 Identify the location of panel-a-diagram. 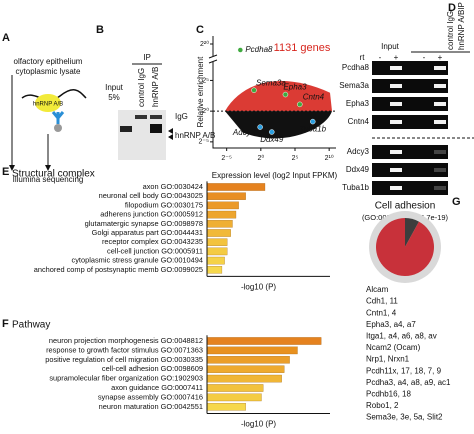
(48, 123).